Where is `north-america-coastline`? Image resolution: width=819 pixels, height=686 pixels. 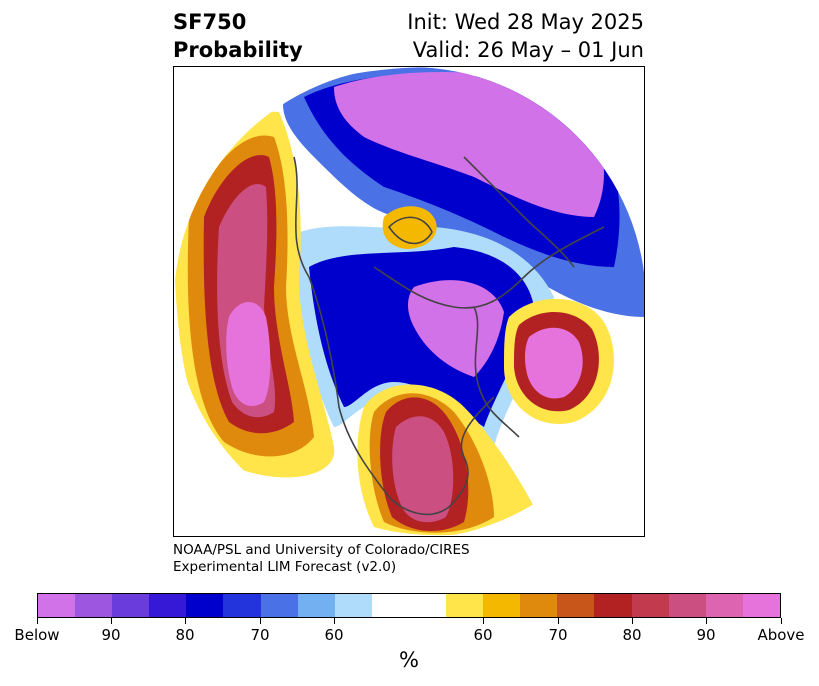 north-america-coastline is located at coordinates (394, 336).